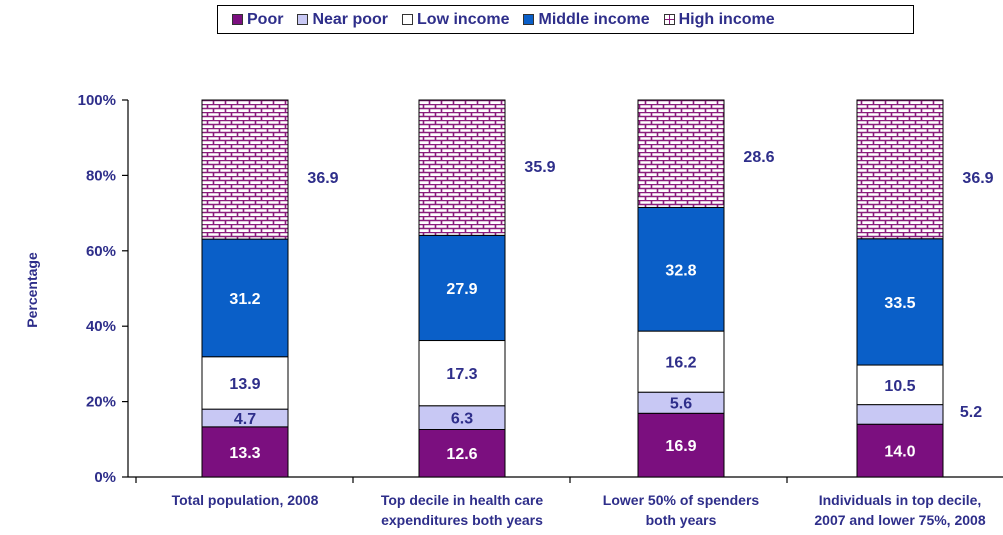 The width and height of the screenshot is (1003, 535). Describe the element at coordinates (681, 404) in the screenshot. I see `data-label-near-poor: 5.6` at that location.